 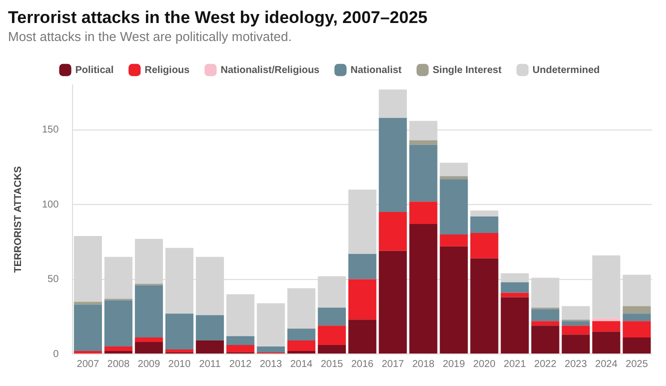 What do you see at coordinates (376, 70) in the screenshot?
I see `legend-label: Nationalist` at bounding box center [376, 70].